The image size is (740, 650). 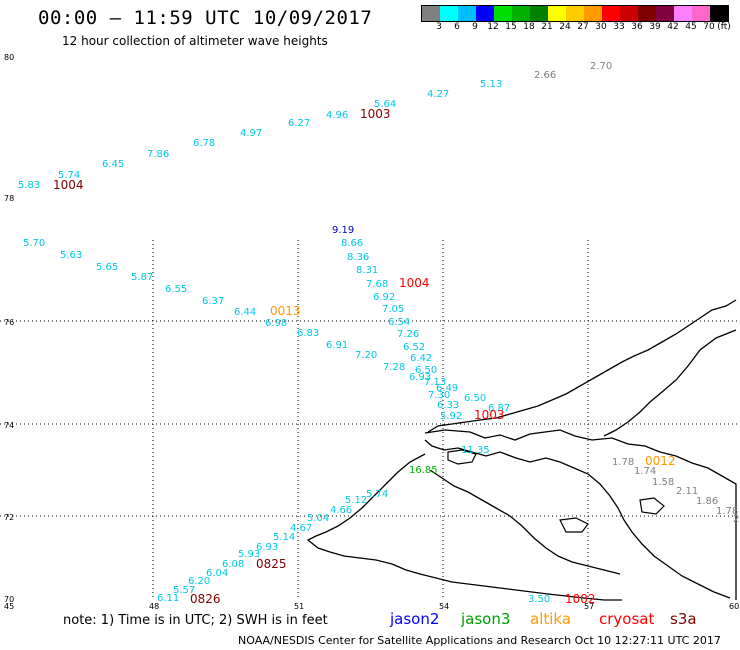 I want to click on legend-label: 24, so click(x=565, y=27).